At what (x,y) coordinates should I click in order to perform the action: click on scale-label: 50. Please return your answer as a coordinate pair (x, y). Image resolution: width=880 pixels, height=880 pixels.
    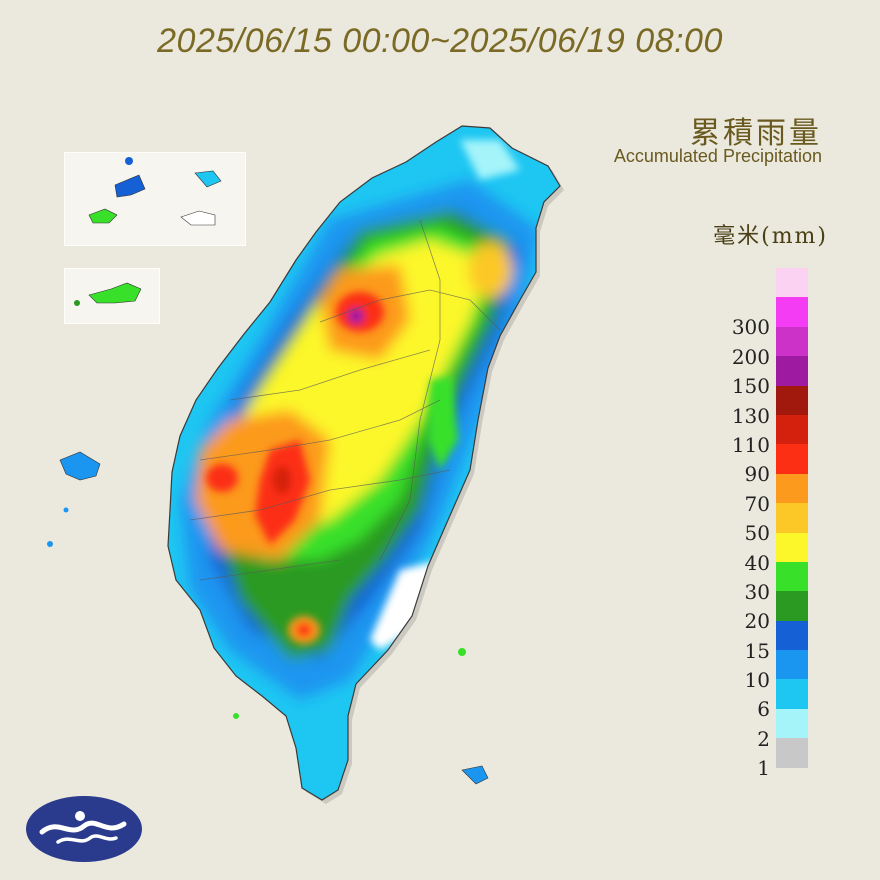
    Looking at the image, I should click on (757, 533).